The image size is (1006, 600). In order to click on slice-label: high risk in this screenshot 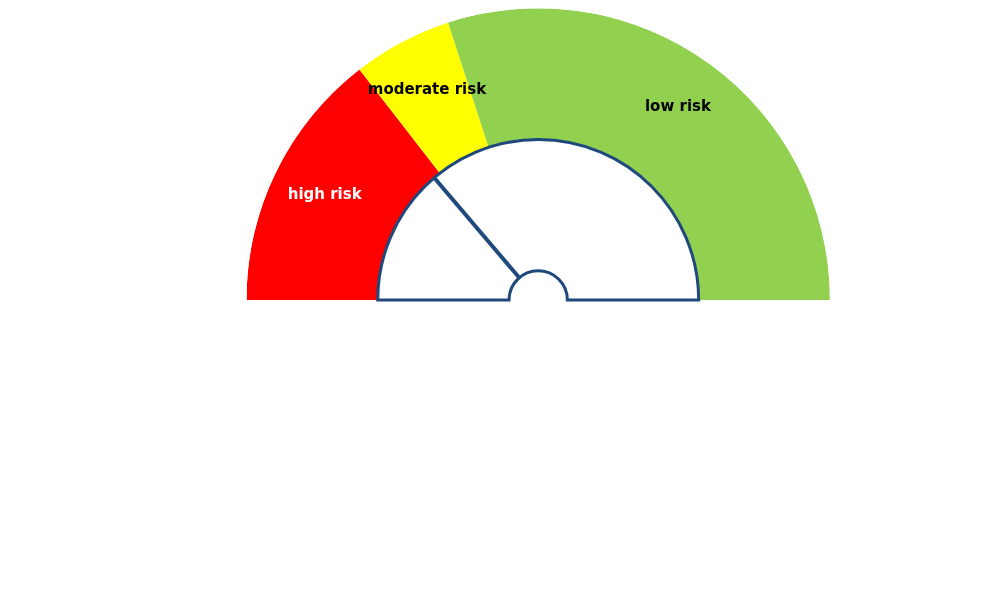, I will do `click(325, 194)`.